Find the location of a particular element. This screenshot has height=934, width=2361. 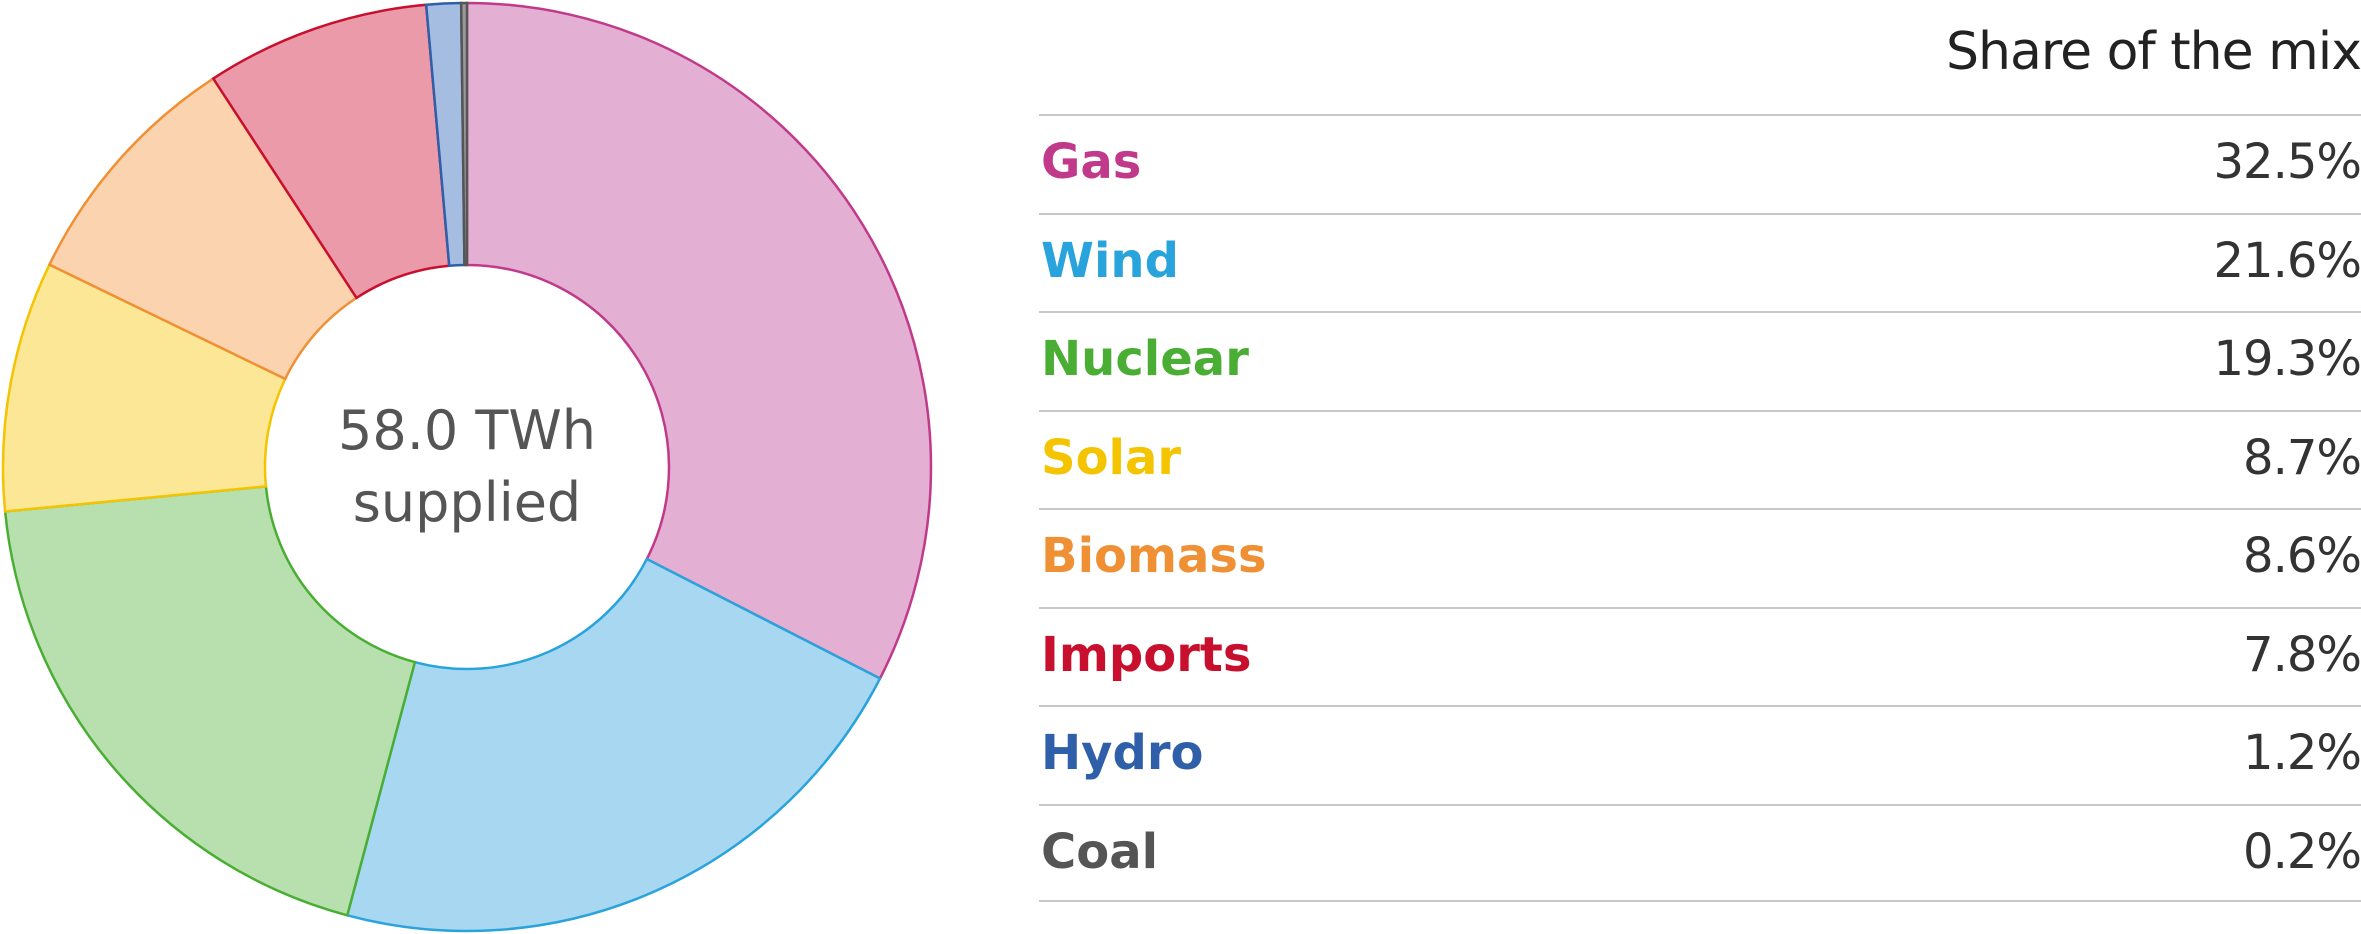

legend-value-gas: 32.5% is located at coordinates (2287, 162).